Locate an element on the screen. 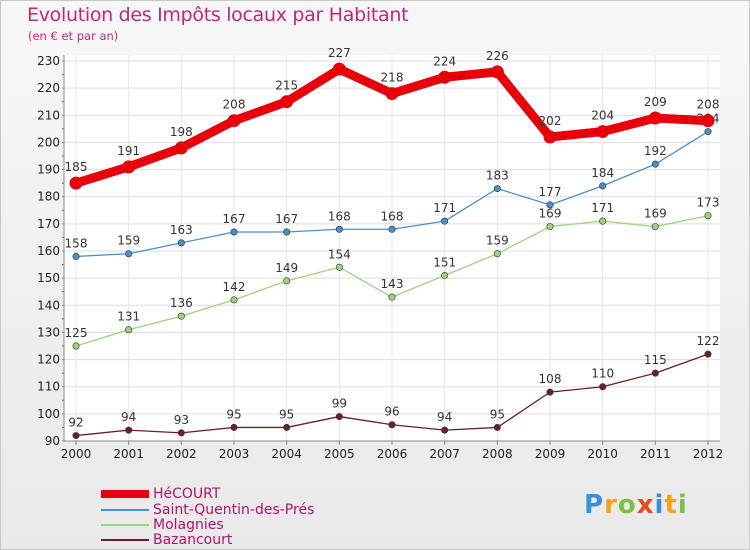 This screenshot has width=750, height=550. legend-label-hecourt: HéCOURT is located at coordinates (187, 494).